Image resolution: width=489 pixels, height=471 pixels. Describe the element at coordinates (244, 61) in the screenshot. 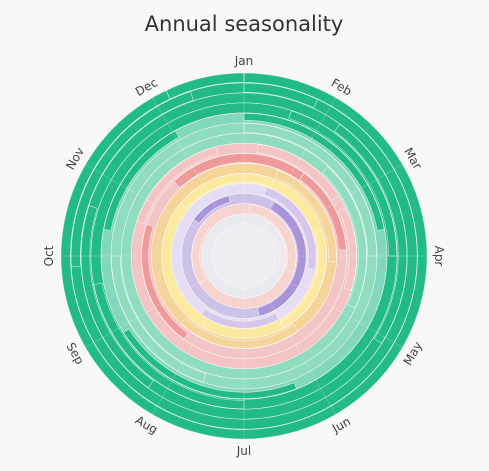

I see `month-label-jan: Jan` at that location.